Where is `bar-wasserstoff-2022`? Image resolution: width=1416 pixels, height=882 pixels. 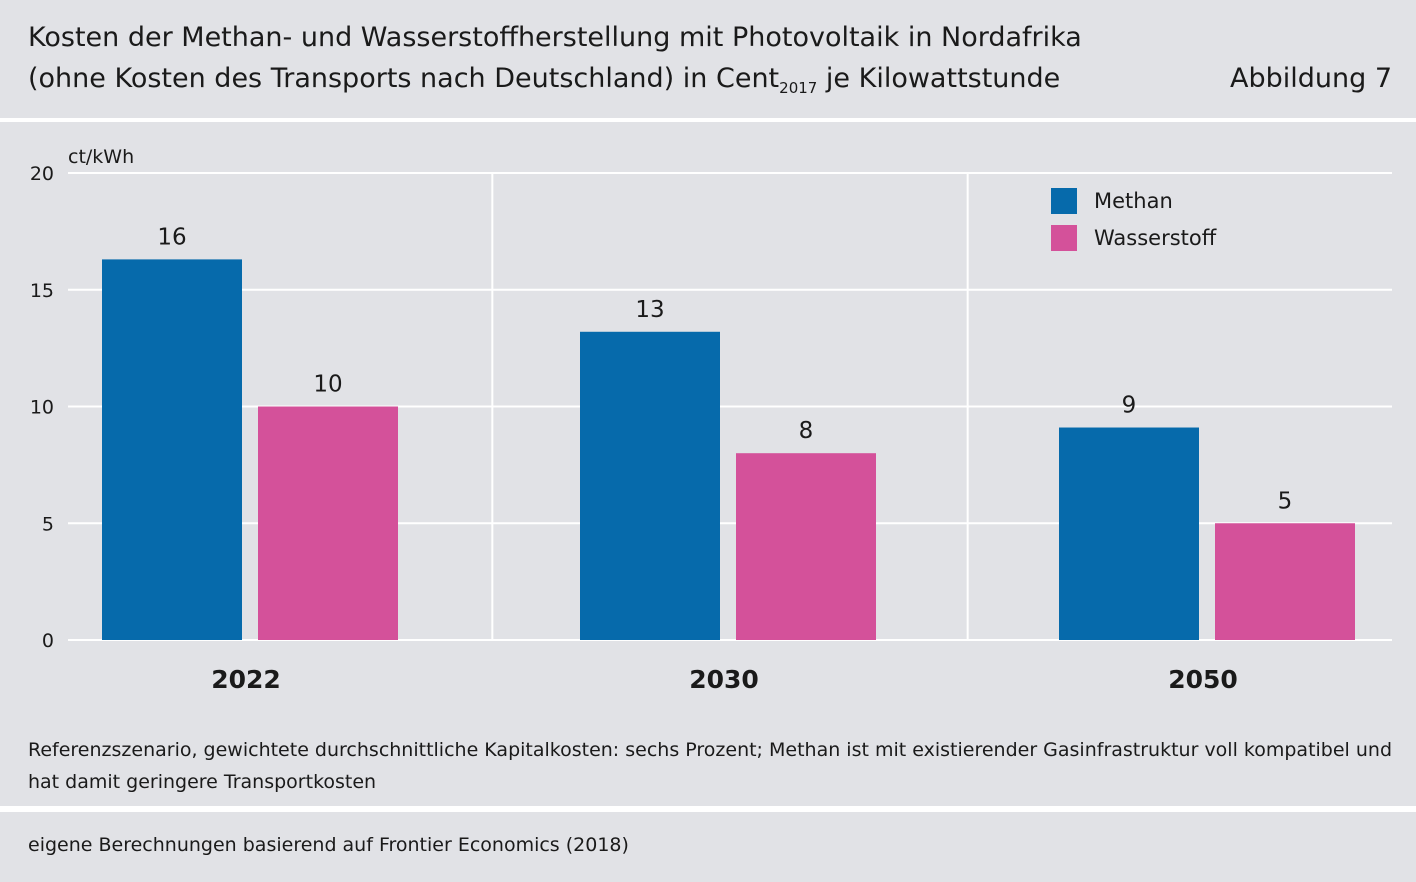
bar-wasserstoff-2022 is located at coordinates (328, 523).